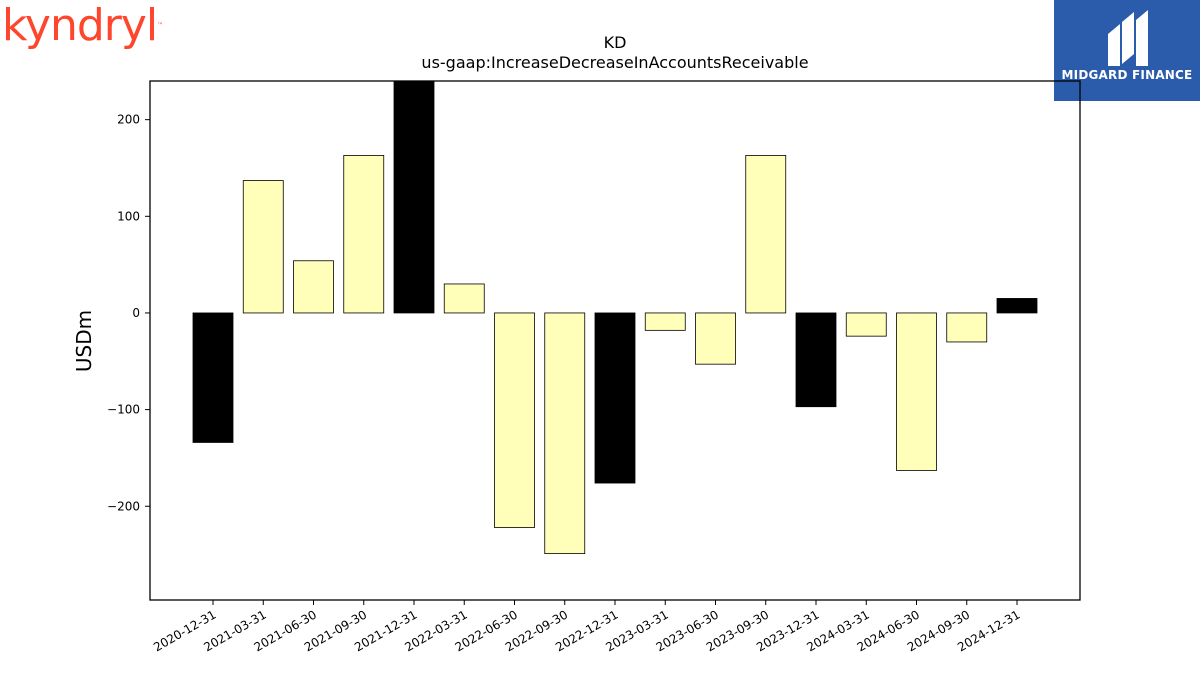 The image size is (1200, 675). I want to click on chart-title: KD, so click(615, 42).